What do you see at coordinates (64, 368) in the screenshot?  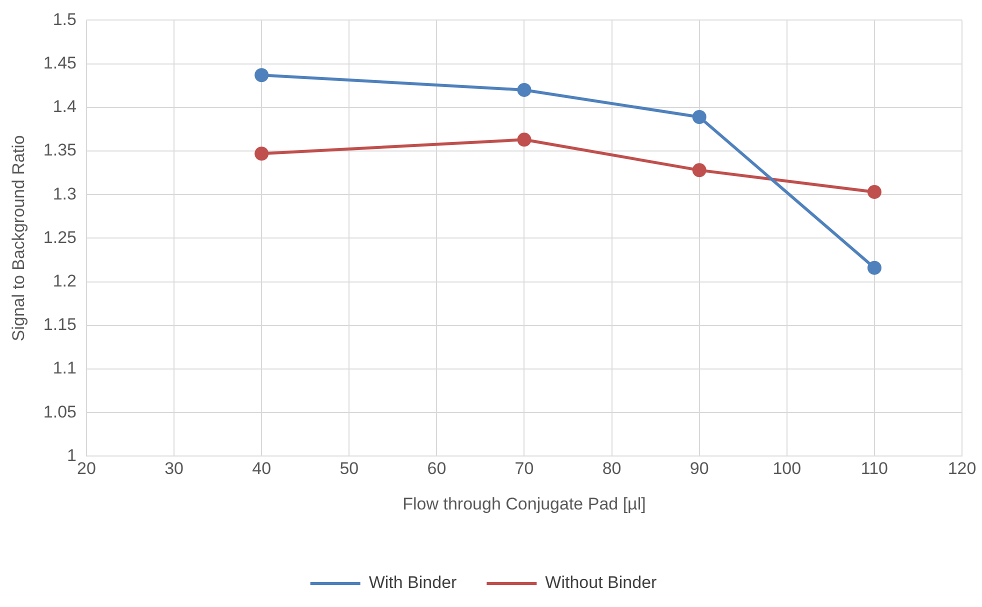 I see `y-tick-label: 1.1` at bounding box center [64, 368].